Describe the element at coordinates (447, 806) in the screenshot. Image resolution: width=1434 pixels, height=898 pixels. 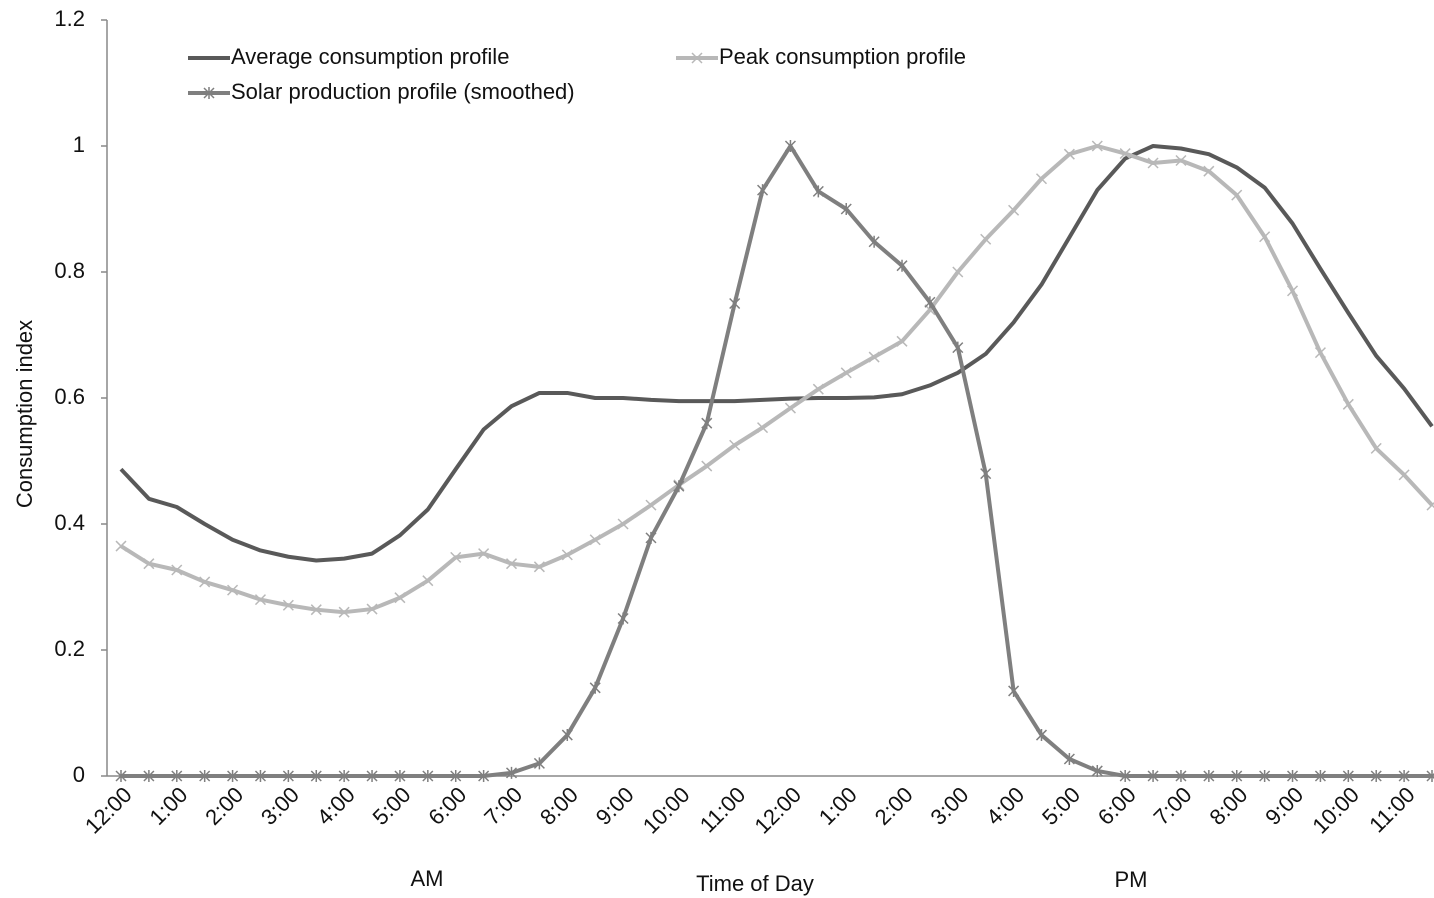
I see `x-tick-label: 6:00` at that location.